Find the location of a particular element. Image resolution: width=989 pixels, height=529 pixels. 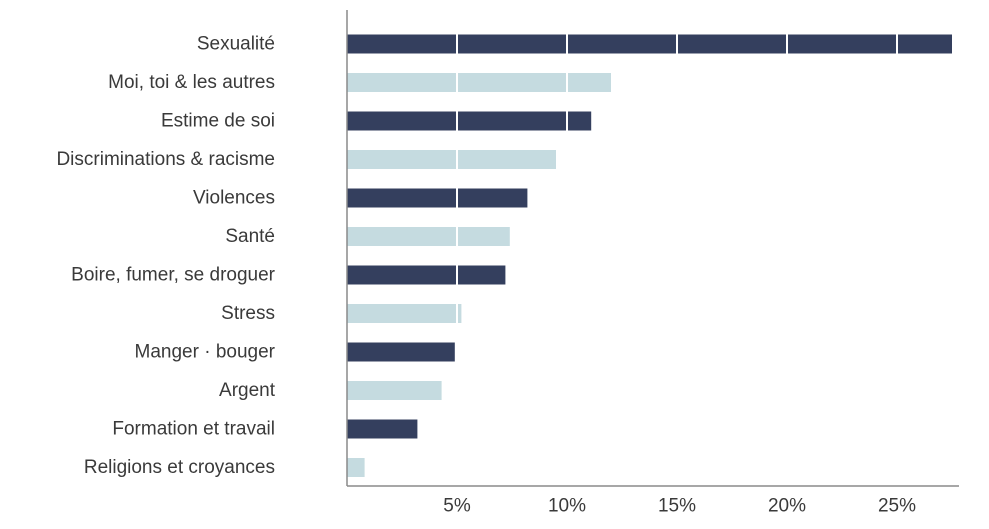

x-tick-label: 10% is located at coordinates (567, 506).